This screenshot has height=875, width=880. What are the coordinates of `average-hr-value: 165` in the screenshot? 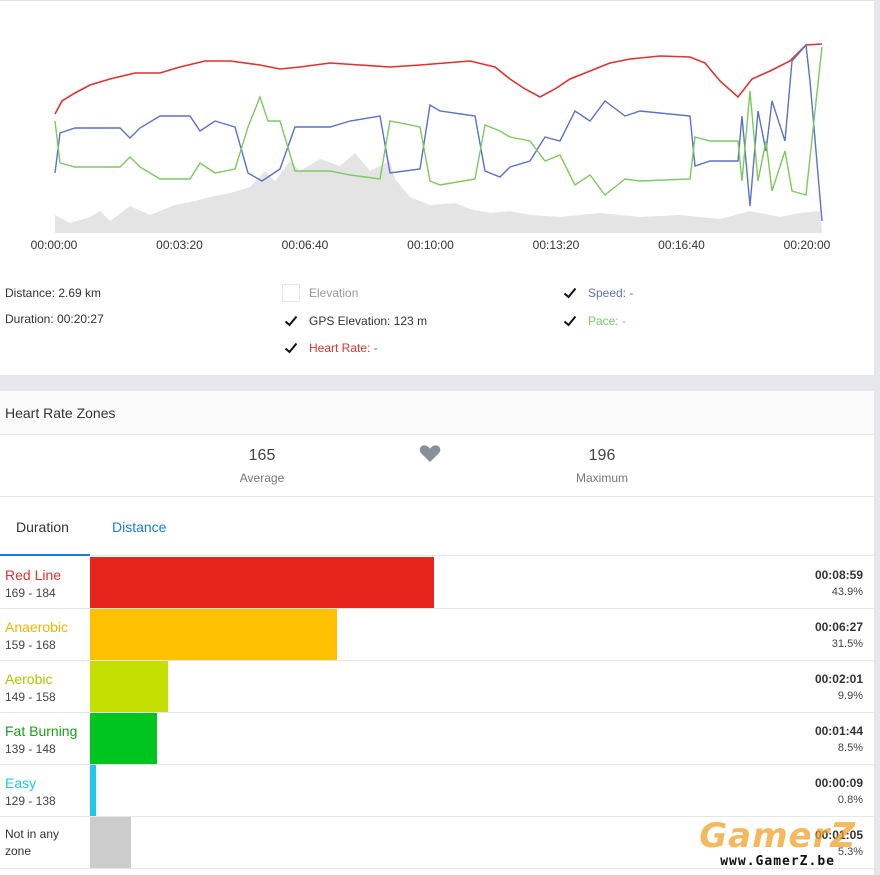 It's located at (262, 455).